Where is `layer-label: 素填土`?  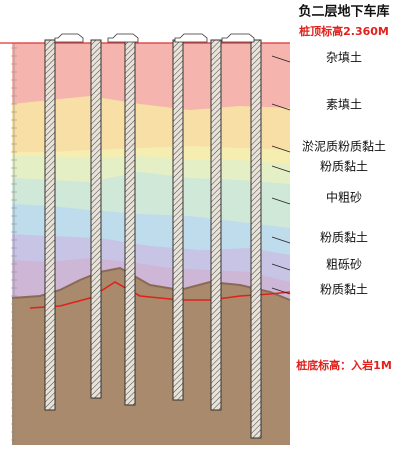
layer-label: 素填土 is located at coordinates (344, 105).